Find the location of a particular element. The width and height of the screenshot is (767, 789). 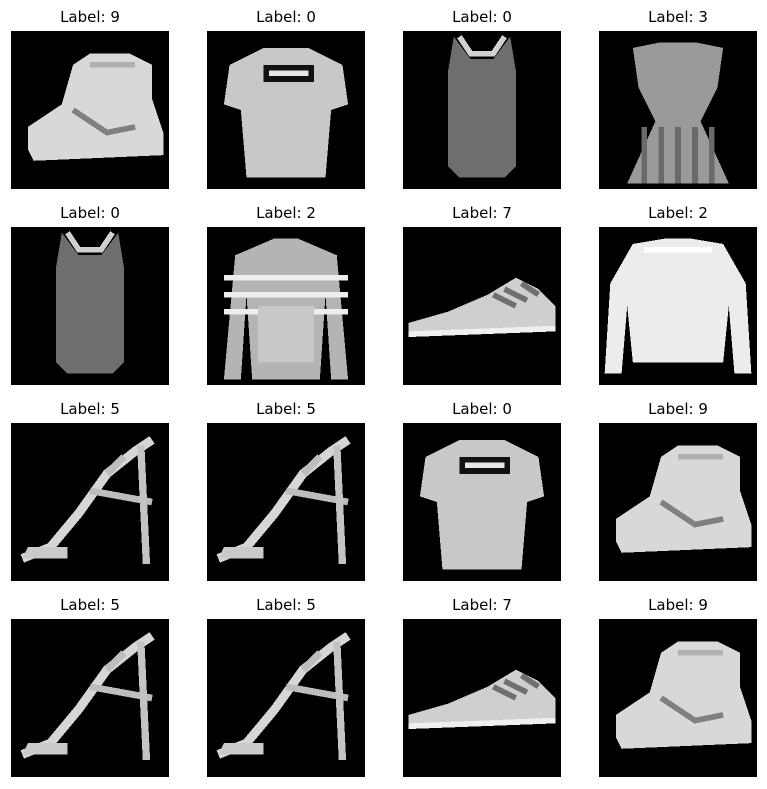

dress-image is located at coordinates (678, 110).